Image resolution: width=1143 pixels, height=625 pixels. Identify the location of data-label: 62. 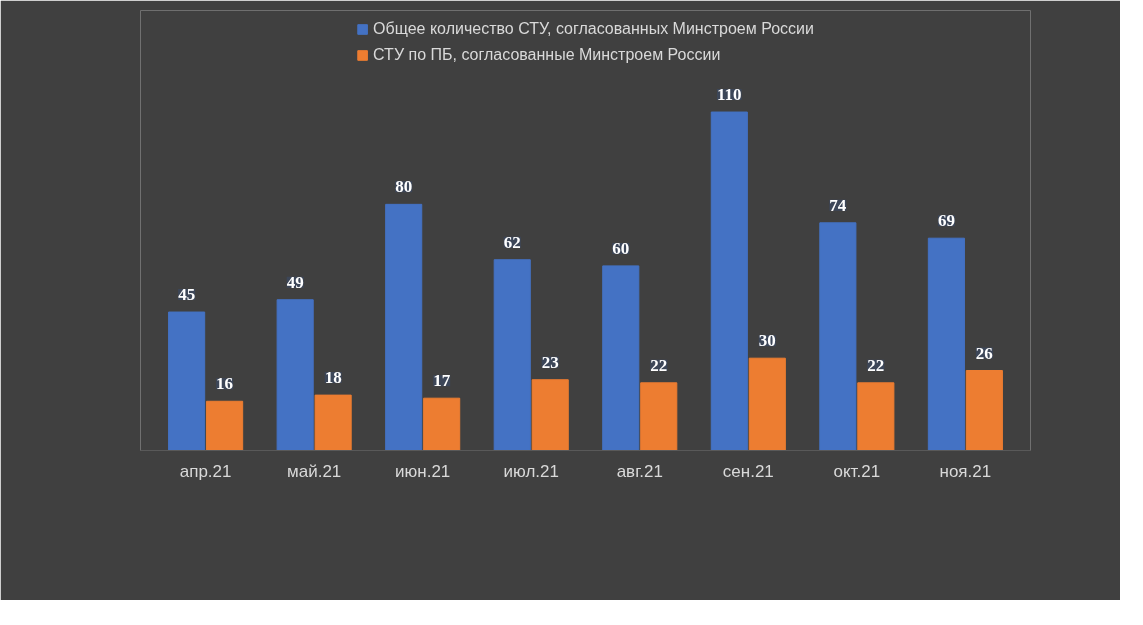
(512, 242).